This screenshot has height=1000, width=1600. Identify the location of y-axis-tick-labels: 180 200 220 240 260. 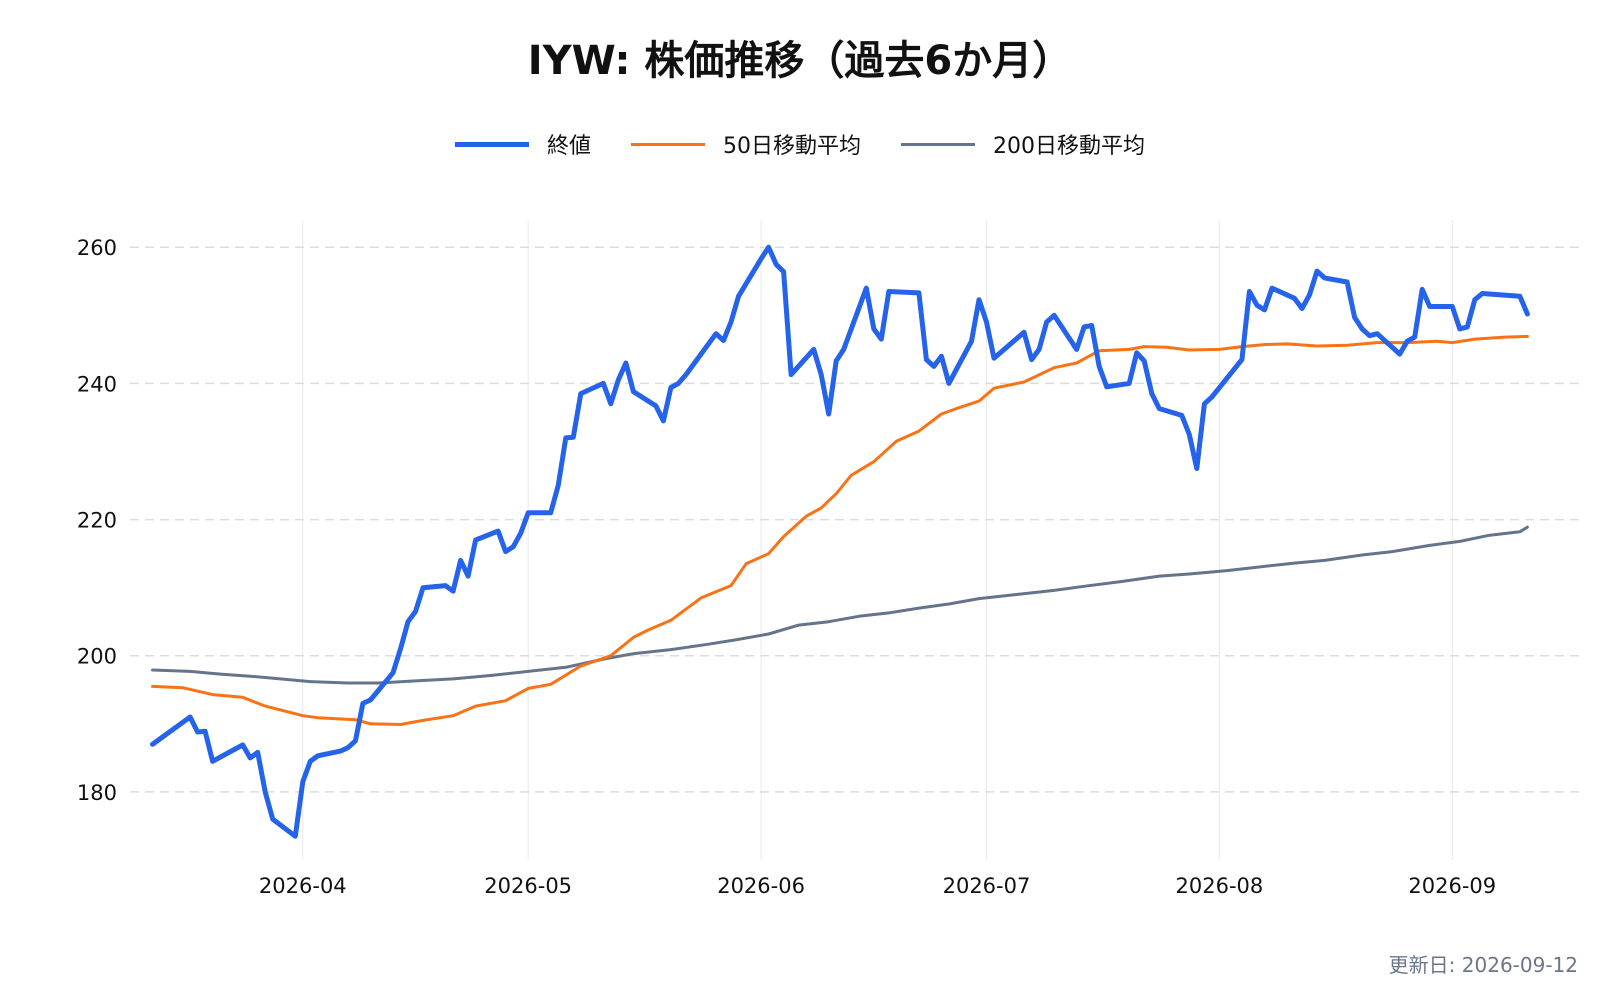
(97, 520).